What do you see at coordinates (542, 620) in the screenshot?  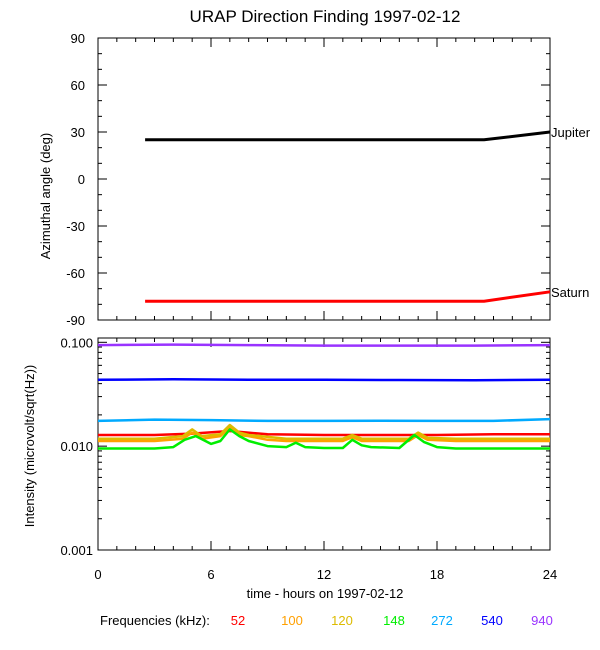 I see `legend-item-940khz: 940` at bounding box center [542, 620].